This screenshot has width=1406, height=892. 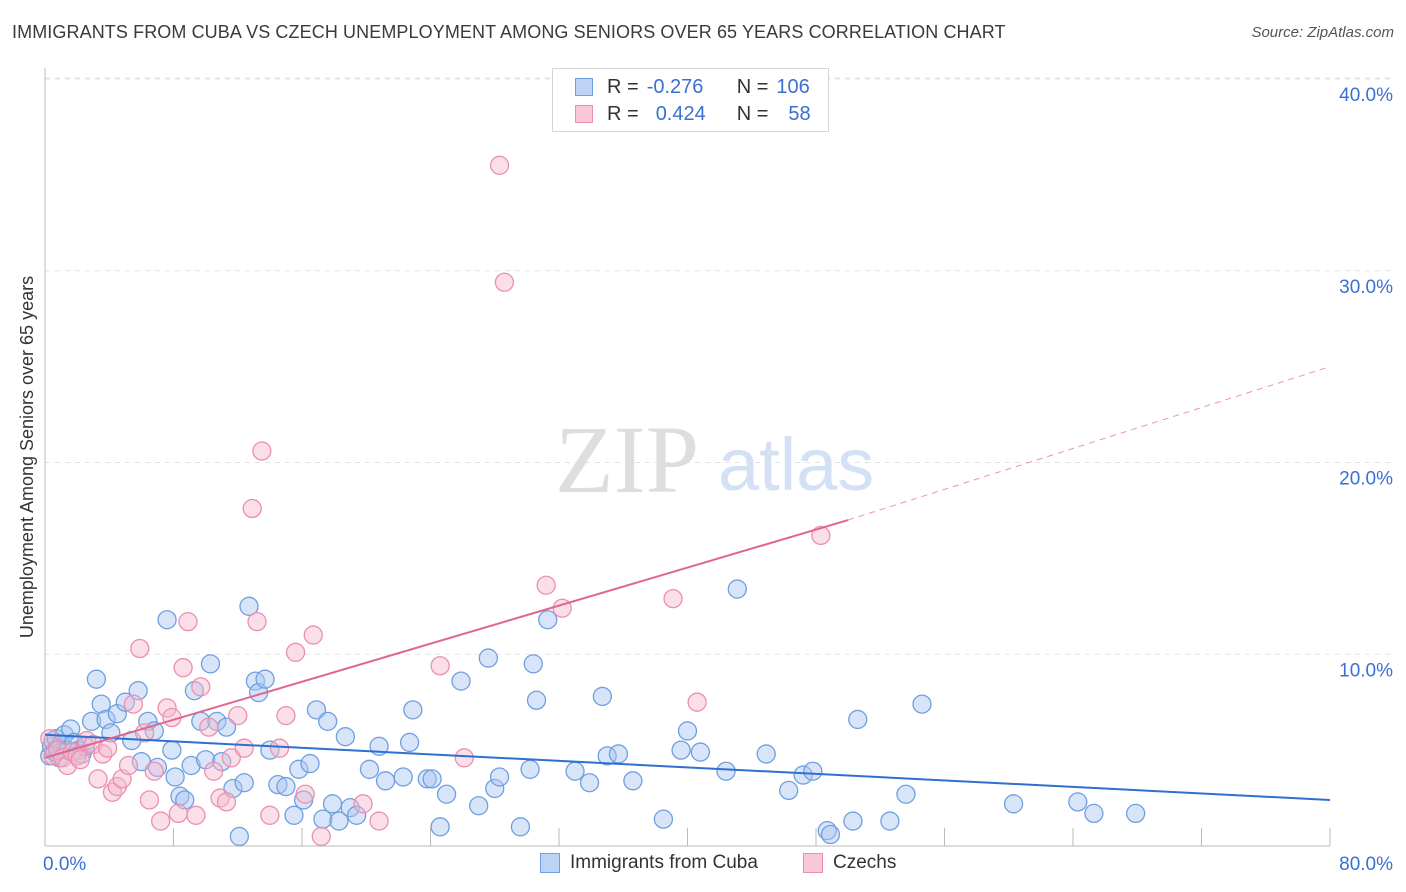 What do you see at coordinates (675, 86) in the screenshot?
I see `legend-r-value: -0.276` at bounding box center [675, 86].